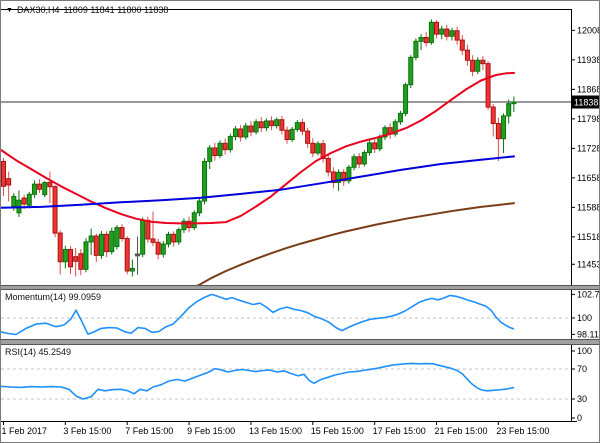  I want to click on price-axis, so click(585, 215).